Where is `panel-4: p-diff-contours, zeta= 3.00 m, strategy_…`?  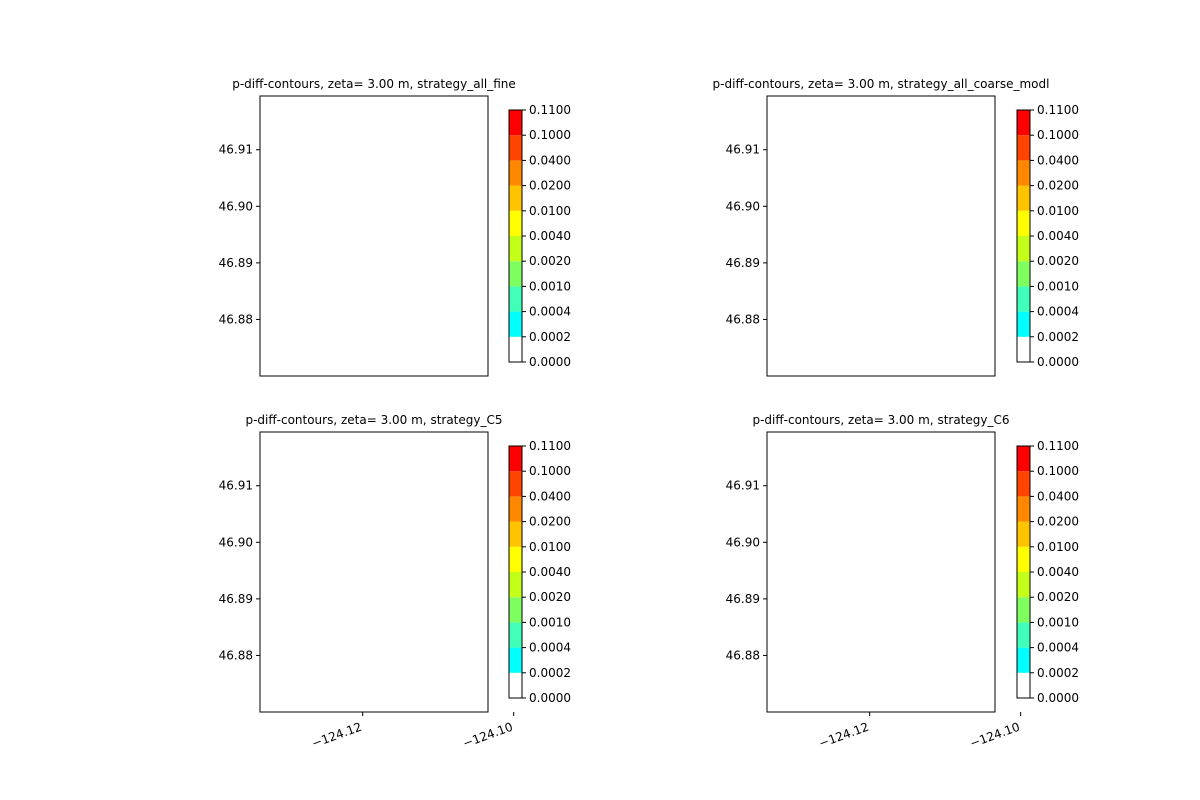 panel-4: p-diff-contours, zeta= 3.00 m, strategy_… is located at coordinates (902, 582).